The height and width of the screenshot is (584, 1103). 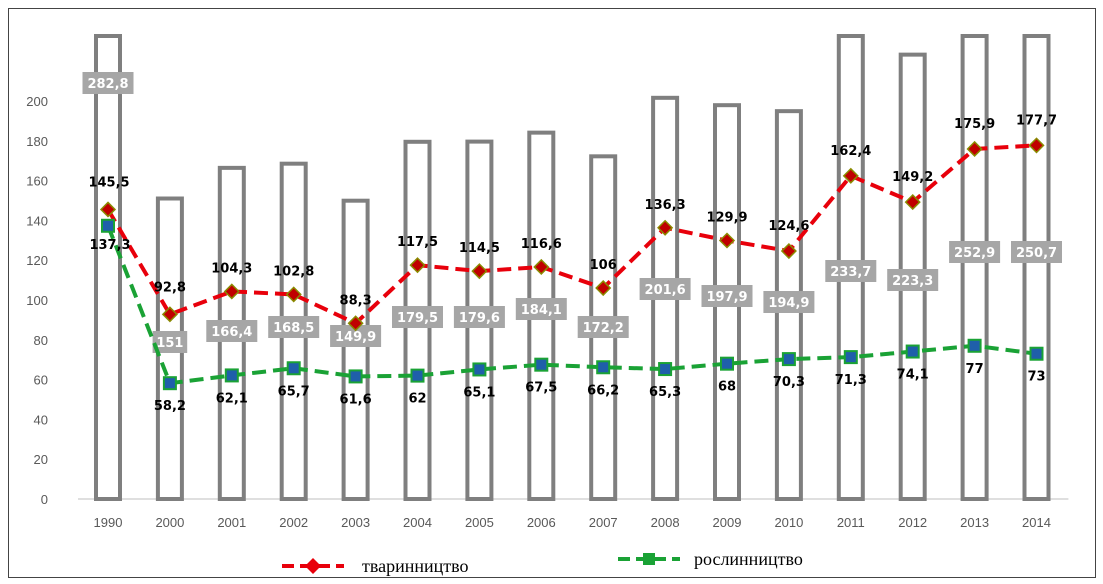 I want to click on legend-label: рослинництво, so click(x=748, y=559).